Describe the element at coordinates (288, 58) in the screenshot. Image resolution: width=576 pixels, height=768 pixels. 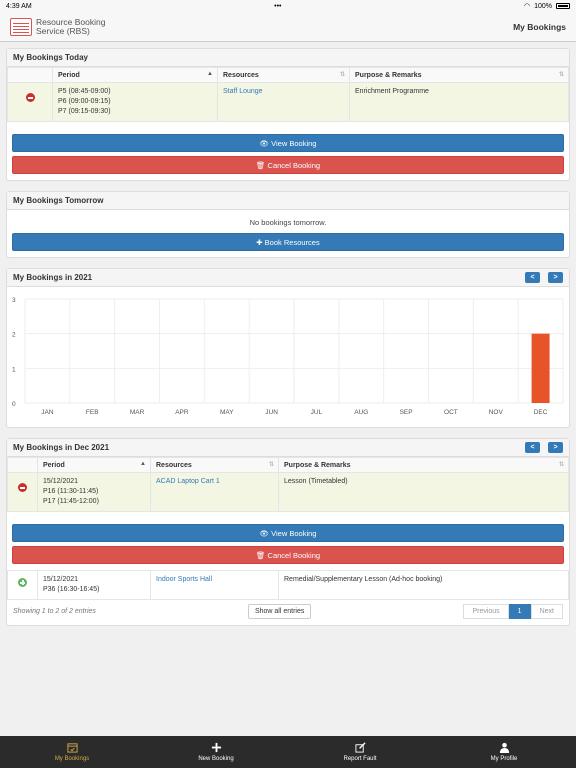
I see `panel-title-today: My Bookings Today` at that location.